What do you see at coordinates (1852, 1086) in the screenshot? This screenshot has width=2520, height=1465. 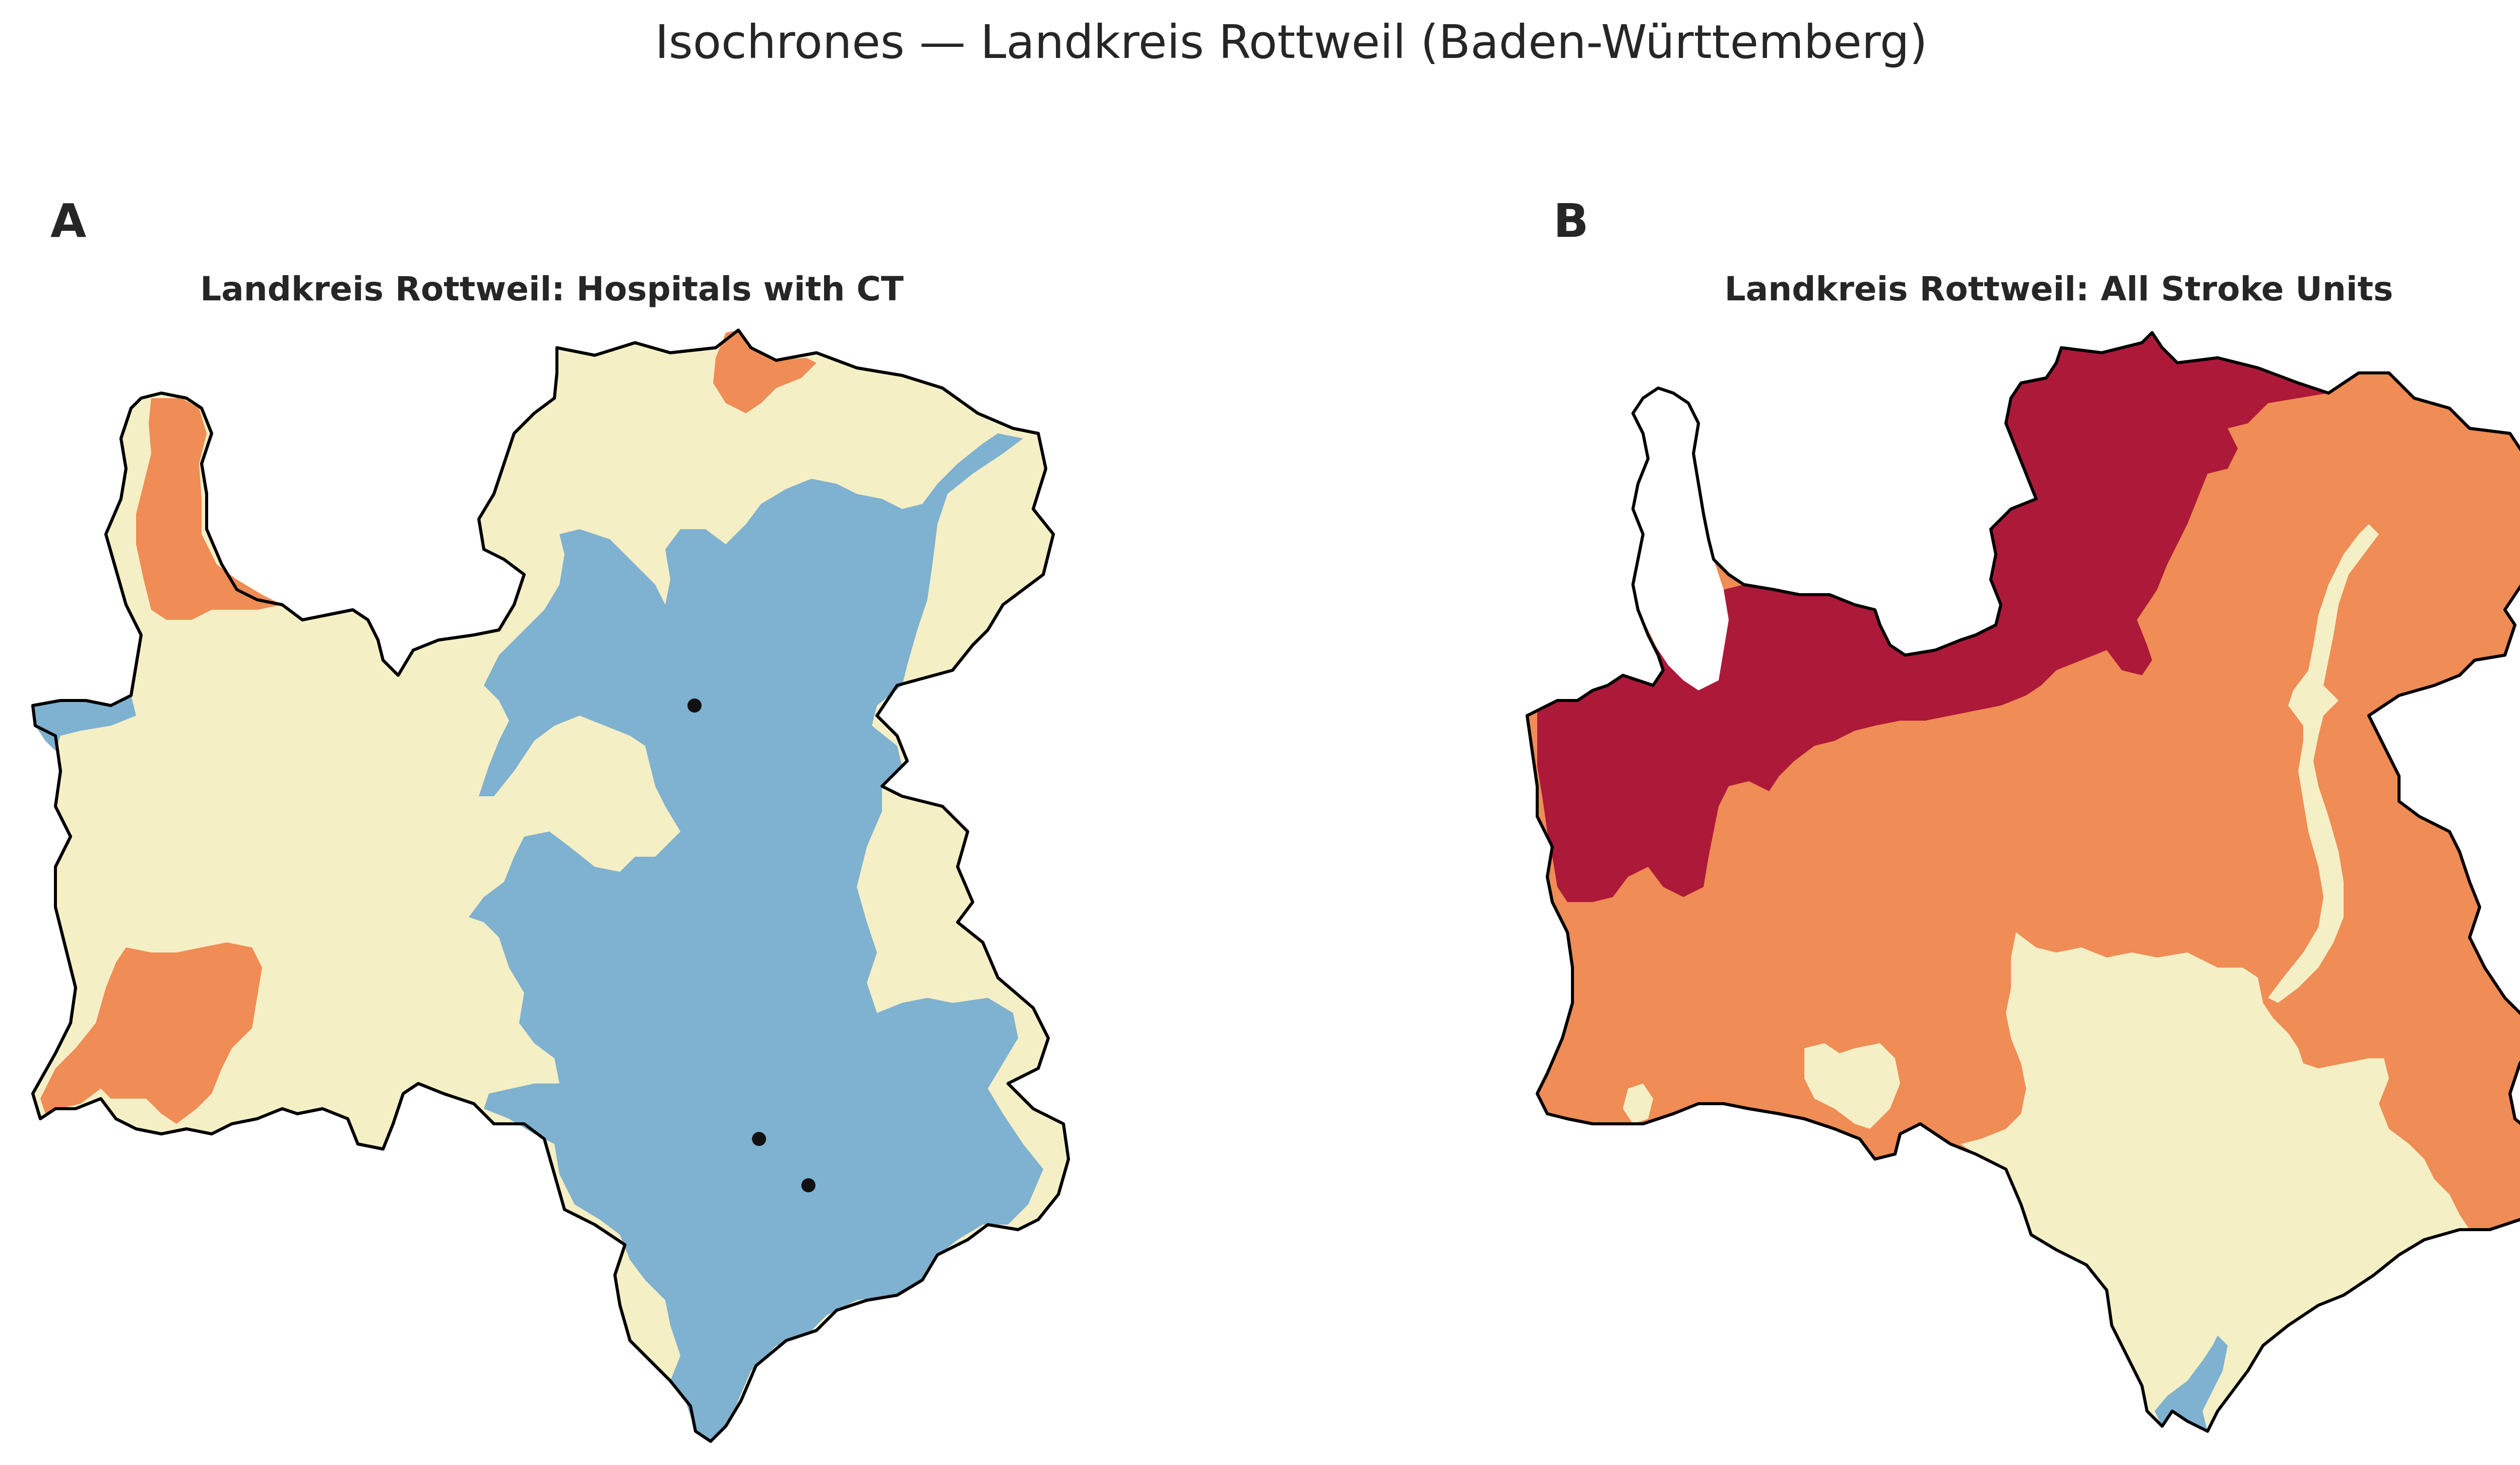 I see `panel-b-zone-cream-sw` at bounding box center [1852, 1086].